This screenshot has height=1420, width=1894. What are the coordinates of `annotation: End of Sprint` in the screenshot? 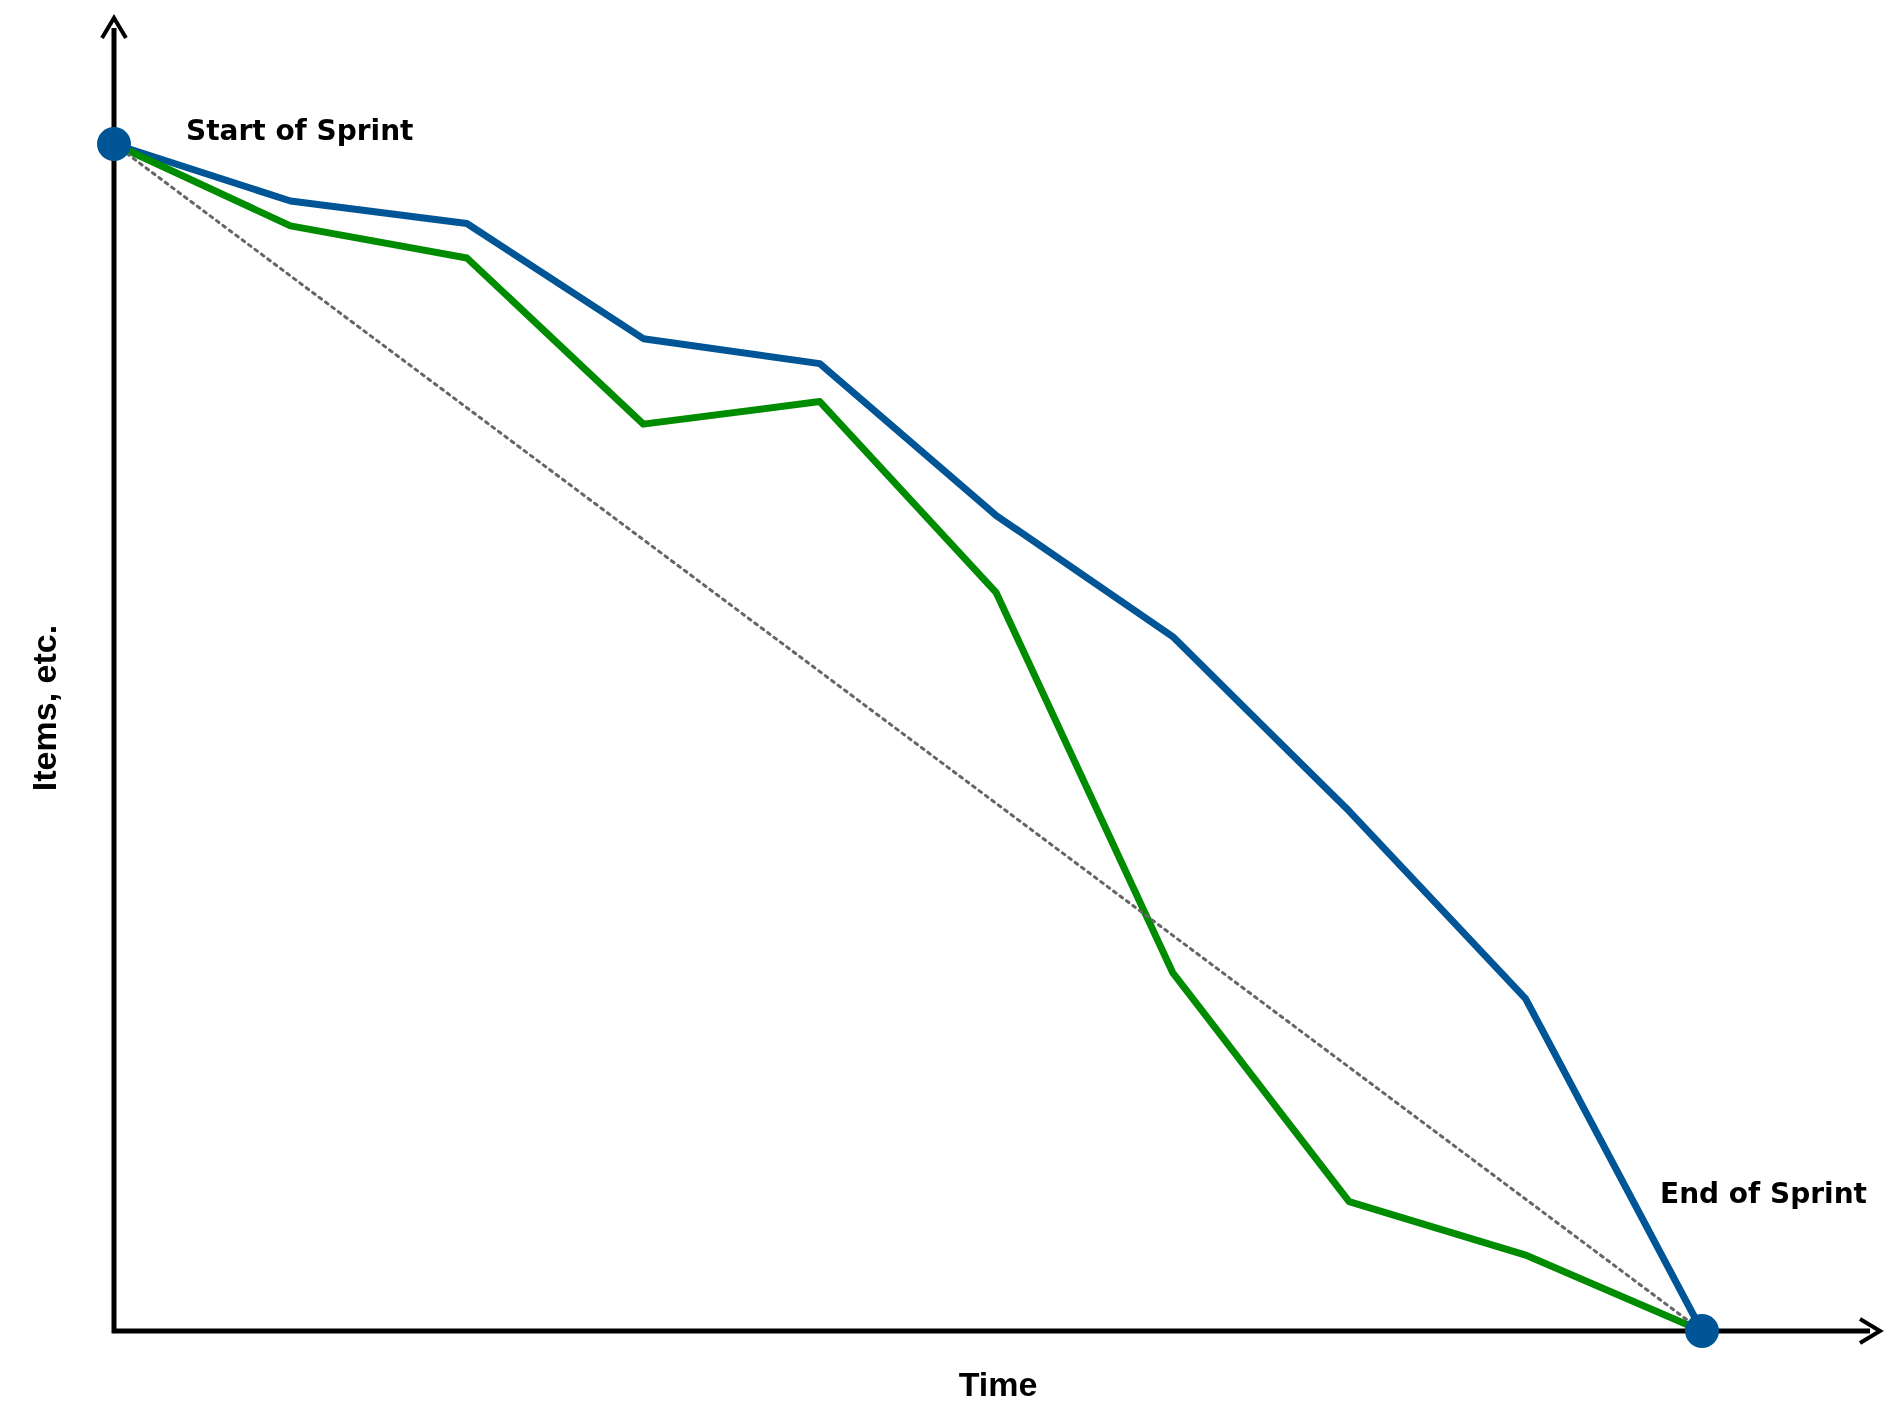 It's located at (1763, 1193).